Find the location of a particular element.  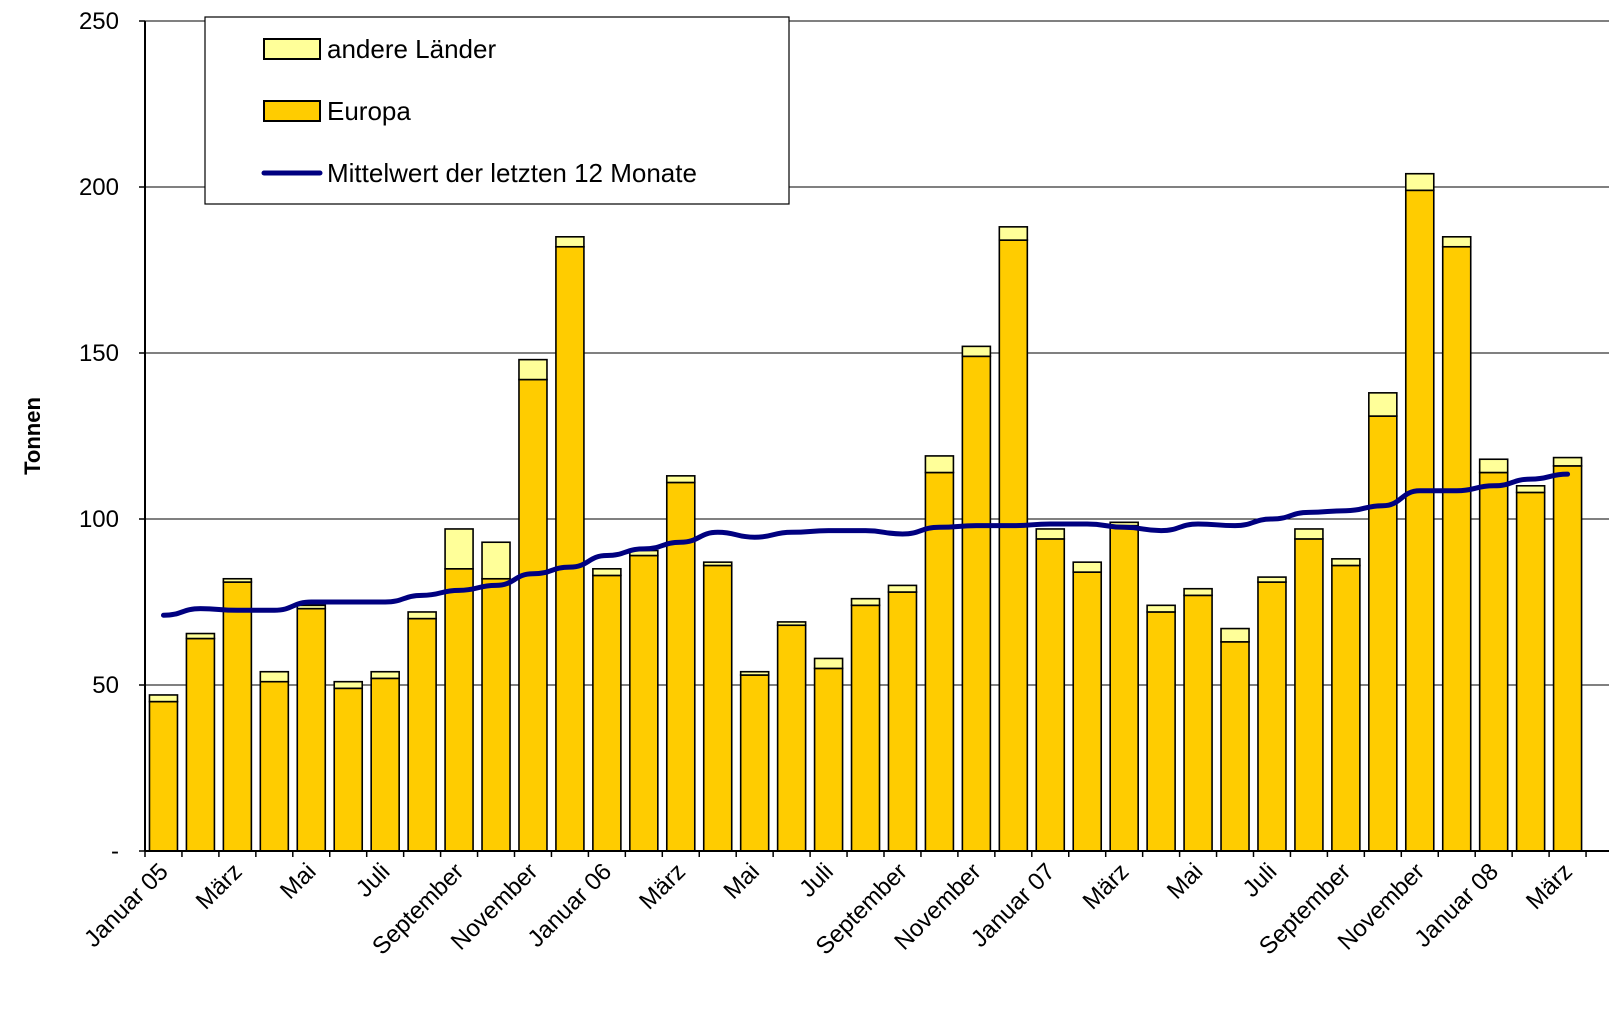

y-axis-label: Tonnen is located at coordinates (32, 436).